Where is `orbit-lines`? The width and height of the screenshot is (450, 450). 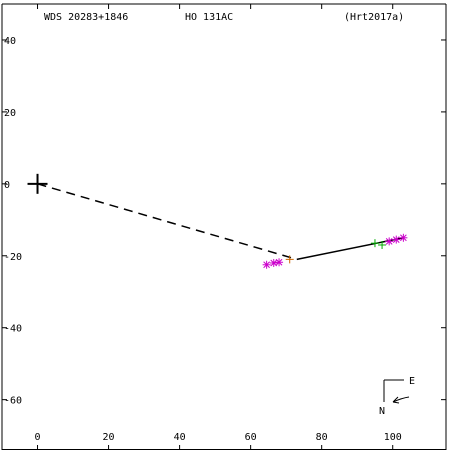
orbit-lines is located at coordinates (220, 222).